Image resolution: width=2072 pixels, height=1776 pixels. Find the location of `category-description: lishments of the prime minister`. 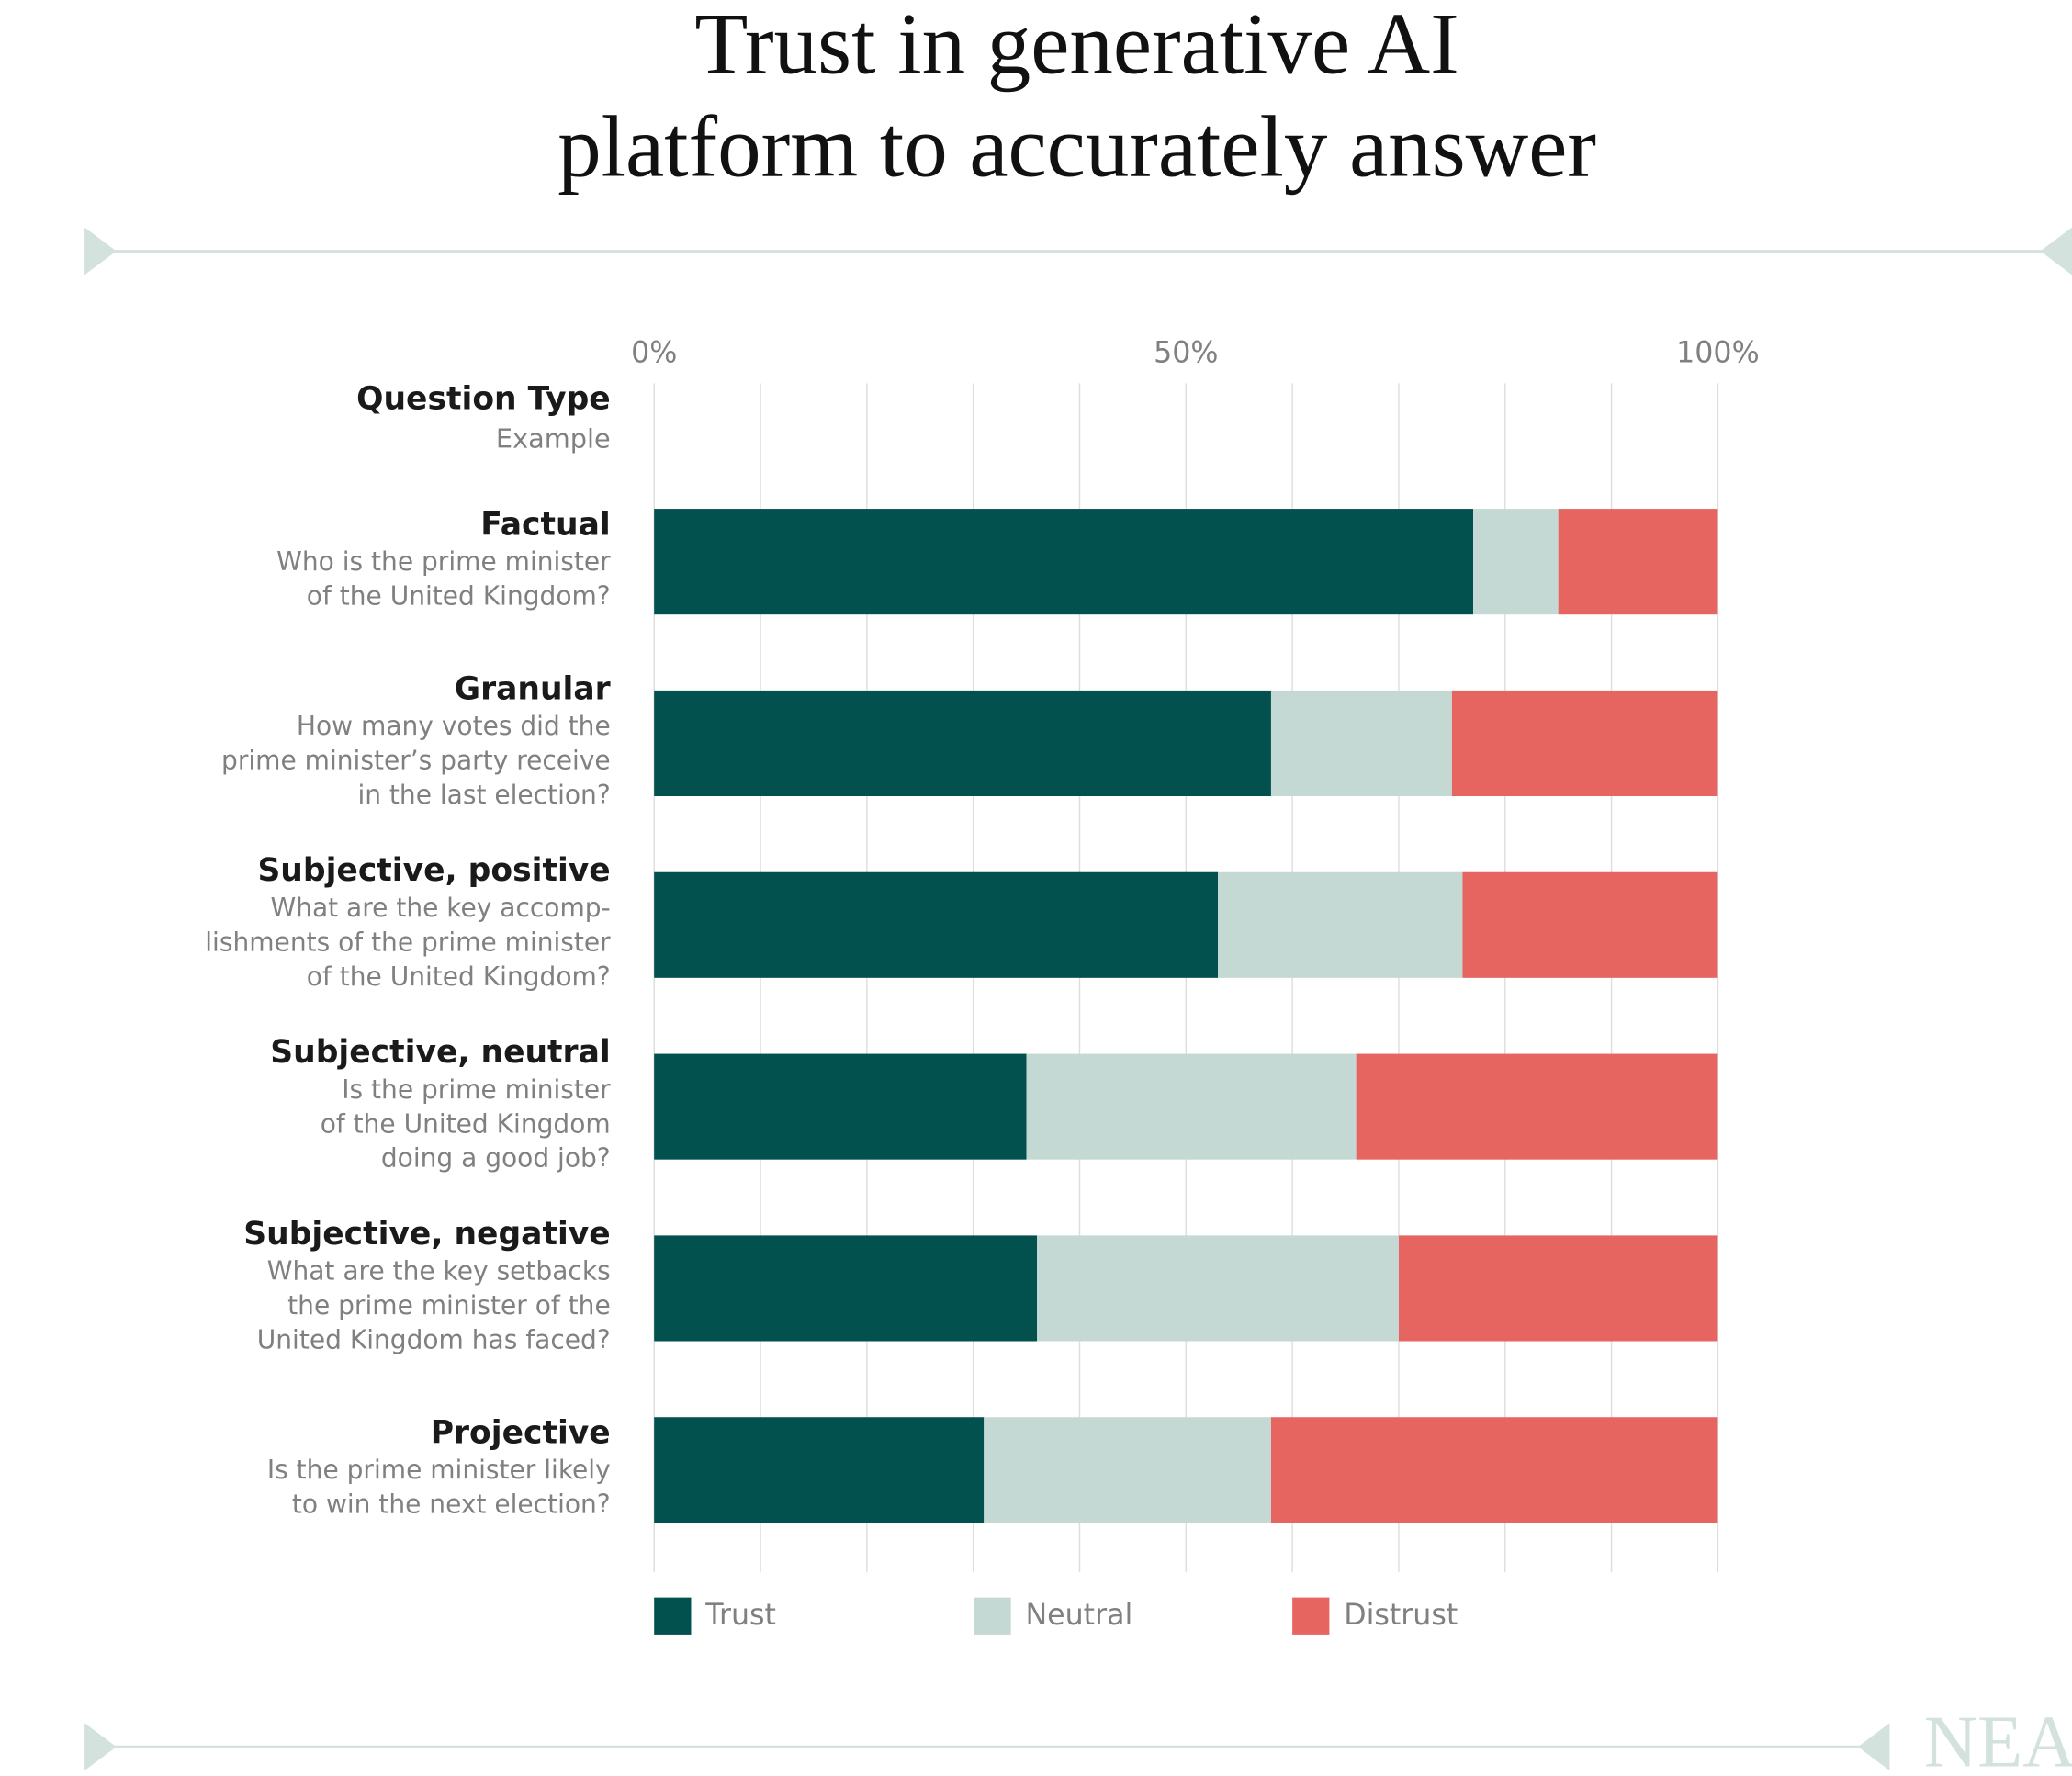

category-description: lishments of the prime minister is located at coordinates (408, 942).